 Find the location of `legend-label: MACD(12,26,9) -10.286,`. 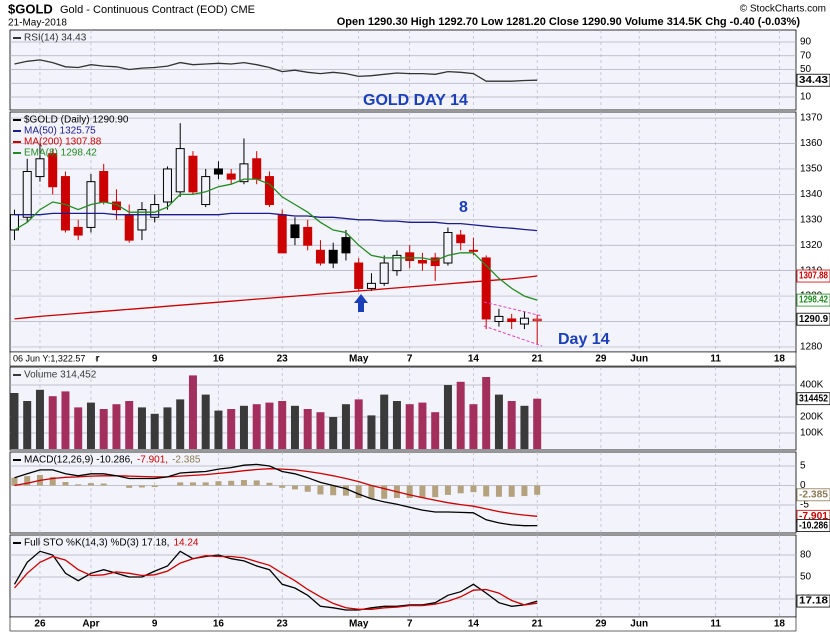

legend-label: MACD(12,26,9) -10.286, is located at coordinates (78, 460).